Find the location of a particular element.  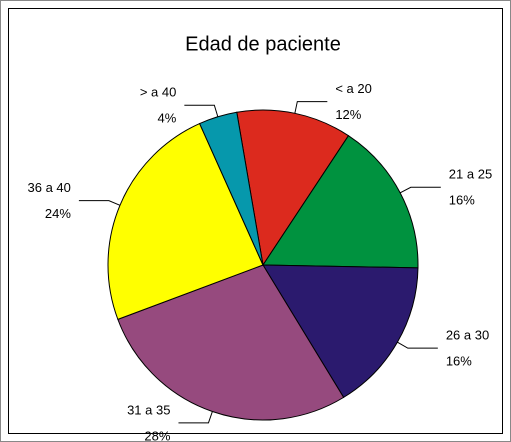

chart-title: Edad de paciente is located at coordinates (263, 44).